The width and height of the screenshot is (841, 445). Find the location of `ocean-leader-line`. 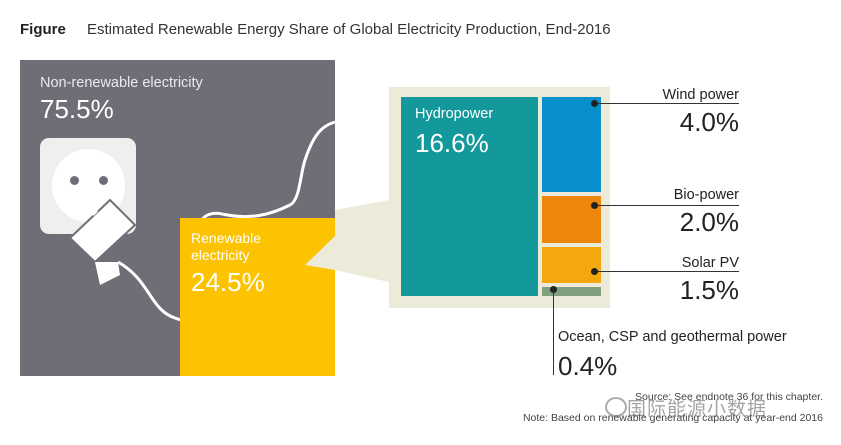

ocean-leader-line is located at coordinates (553, 332).